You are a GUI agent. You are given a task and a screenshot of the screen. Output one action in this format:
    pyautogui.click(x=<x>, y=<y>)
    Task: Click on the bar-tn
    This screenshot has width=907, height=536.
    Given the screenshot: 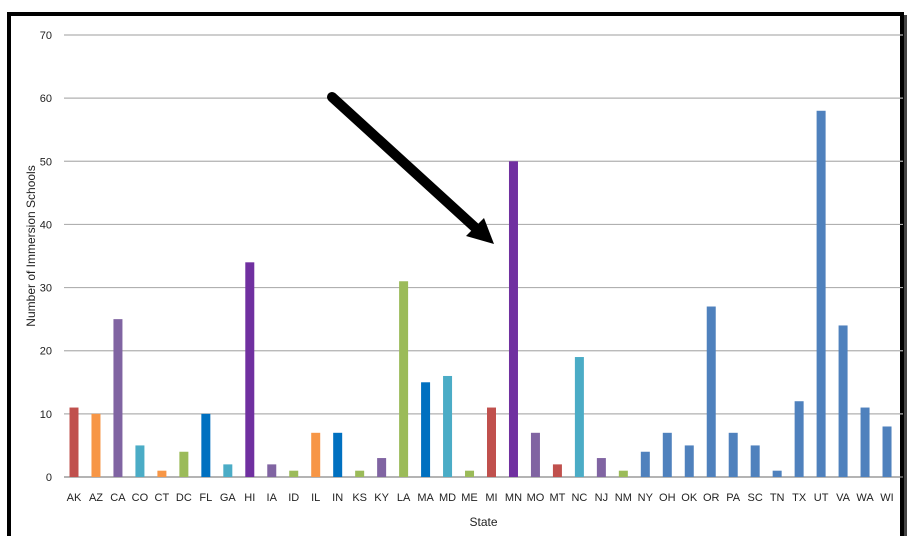 What is the action you would take?
    pyautogui.click(x=777, y=473)
    